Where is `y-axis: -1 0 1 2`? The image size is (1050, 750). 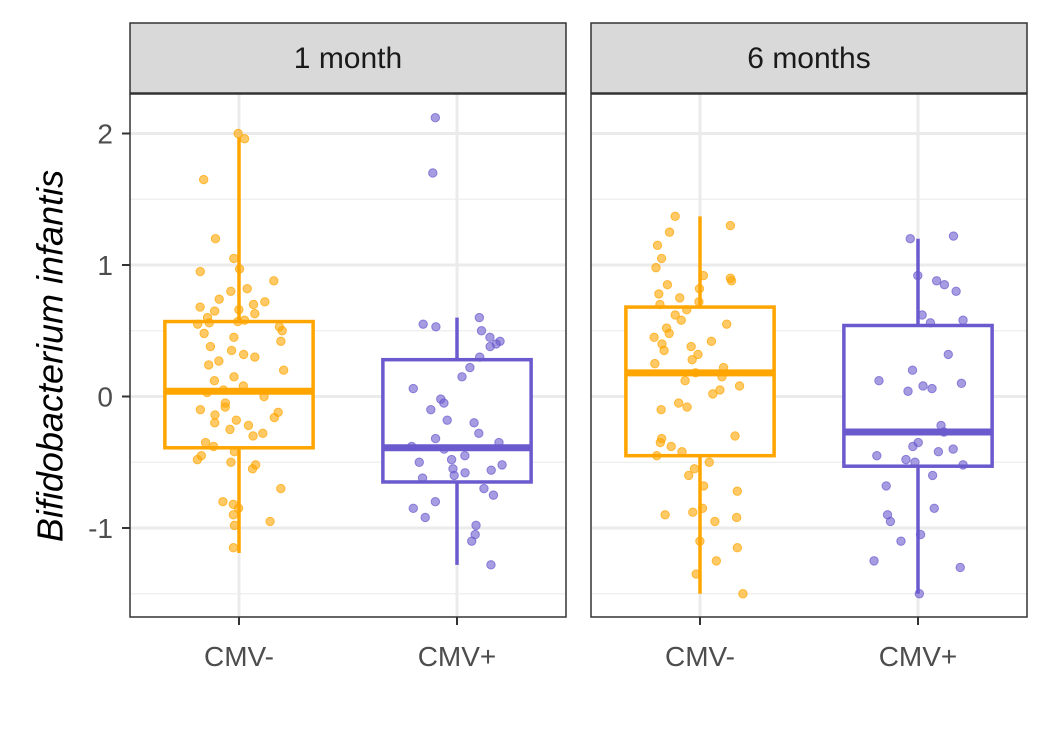
y-axis: -1 0 1 2 is located at coordinates (109, 331).